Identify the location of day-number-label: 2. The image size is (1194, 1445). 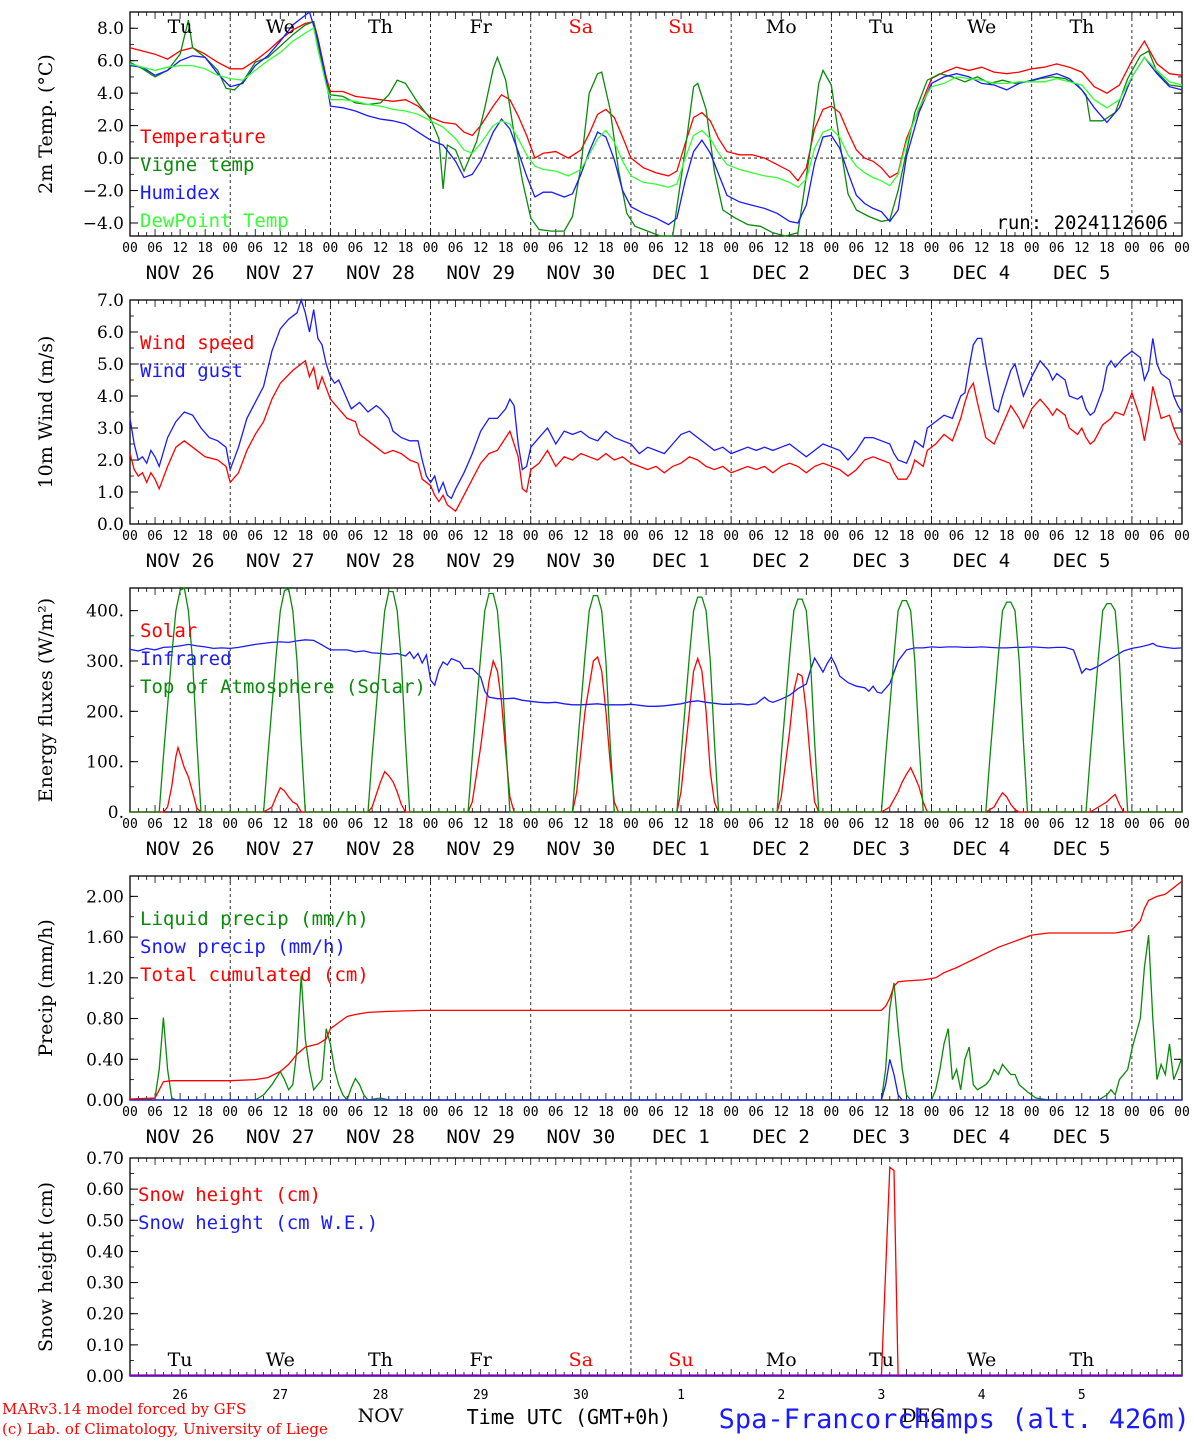
(781, 1395).